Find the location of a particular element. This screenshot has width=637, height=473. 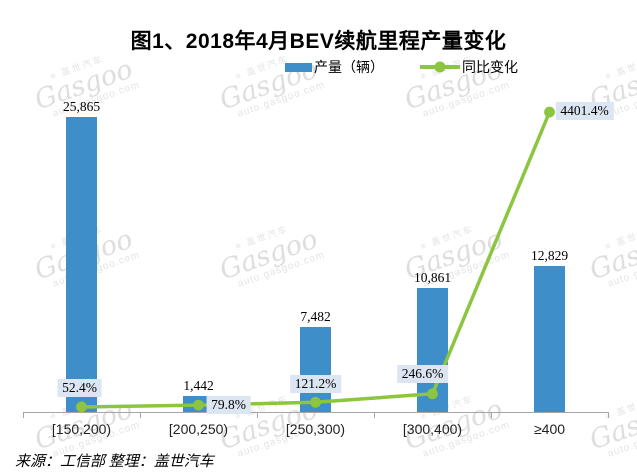

x-axis-category-label: [150,200) is located at coordinates (81, 429).